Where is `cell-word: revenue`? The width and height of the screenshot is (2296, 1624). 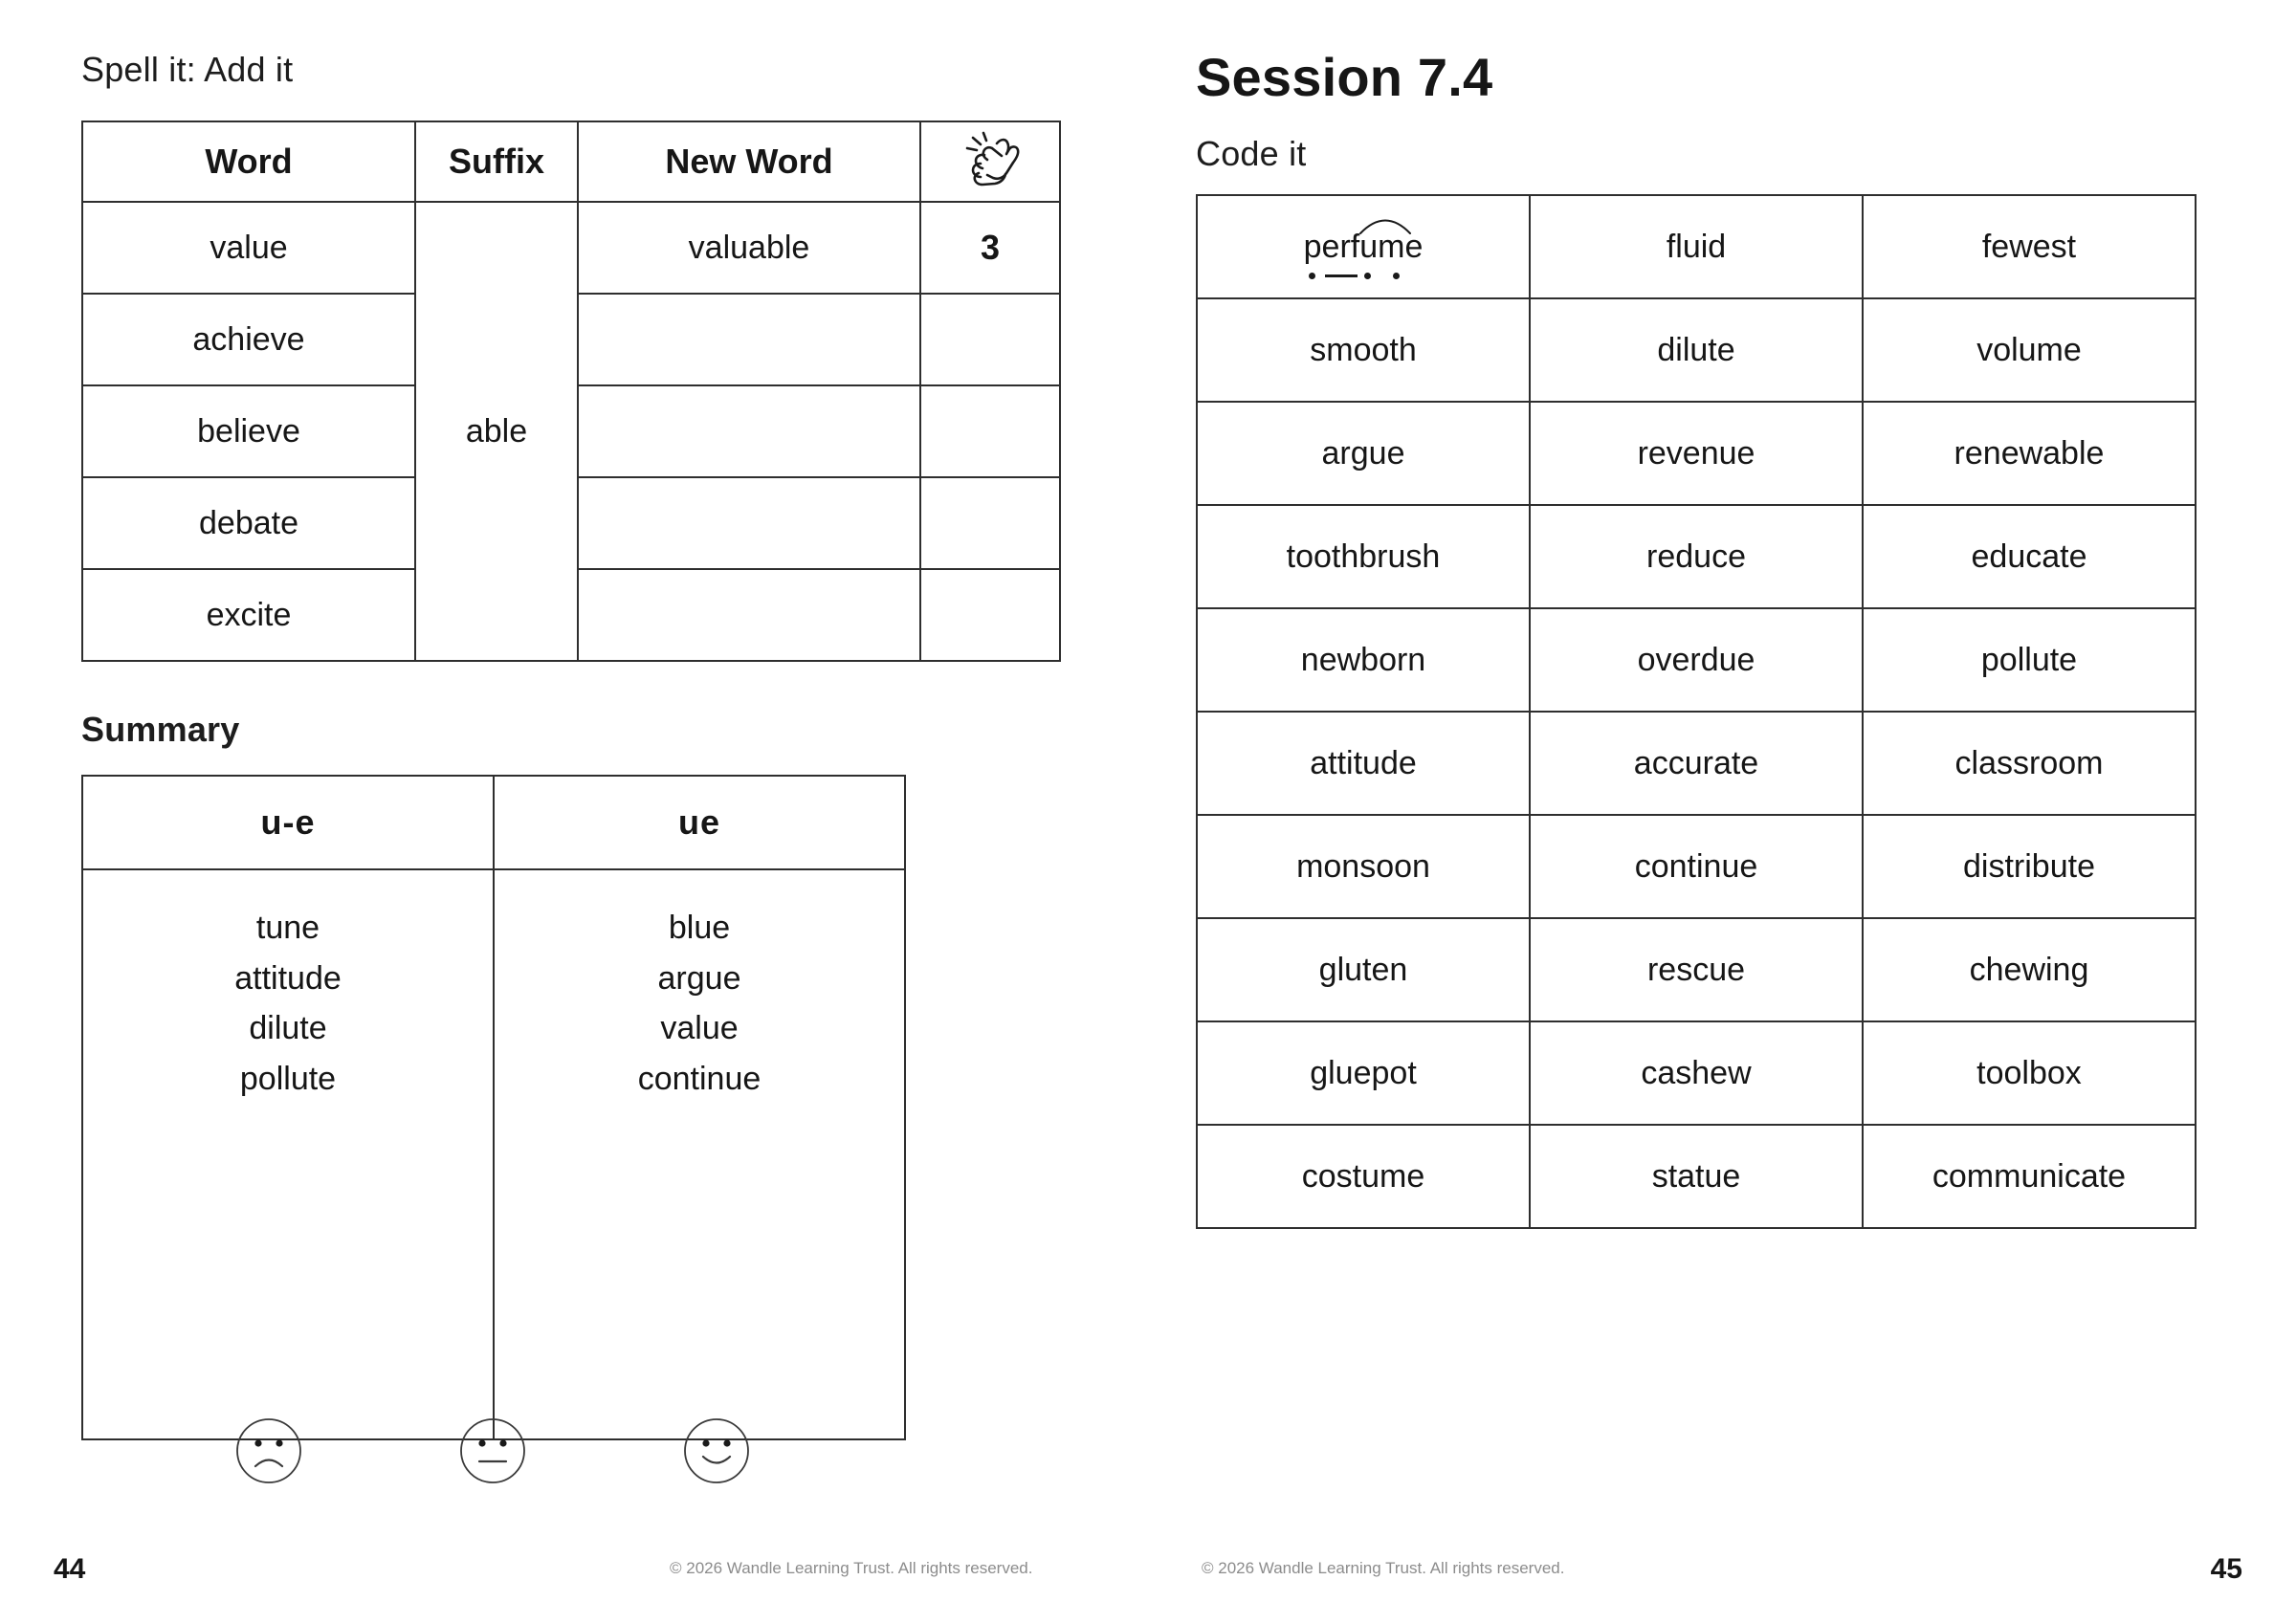
cell-word: revenue is located at coordinates (1696, 454).